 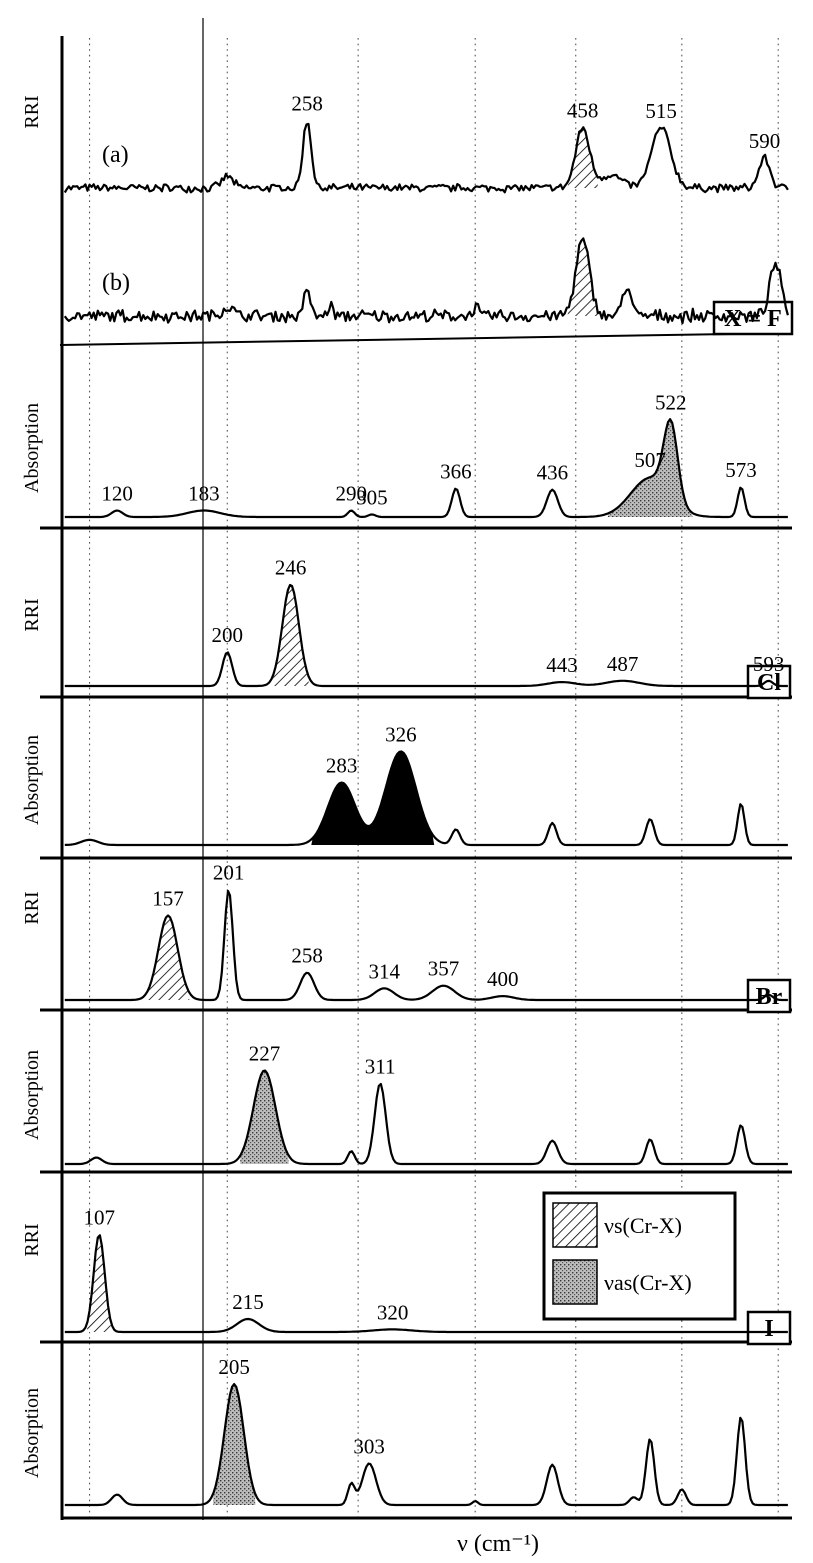 What do you see at coordinates (351, 494) in the screenshot?
I see `peak-label: 290` at bounding box center [351, 494].